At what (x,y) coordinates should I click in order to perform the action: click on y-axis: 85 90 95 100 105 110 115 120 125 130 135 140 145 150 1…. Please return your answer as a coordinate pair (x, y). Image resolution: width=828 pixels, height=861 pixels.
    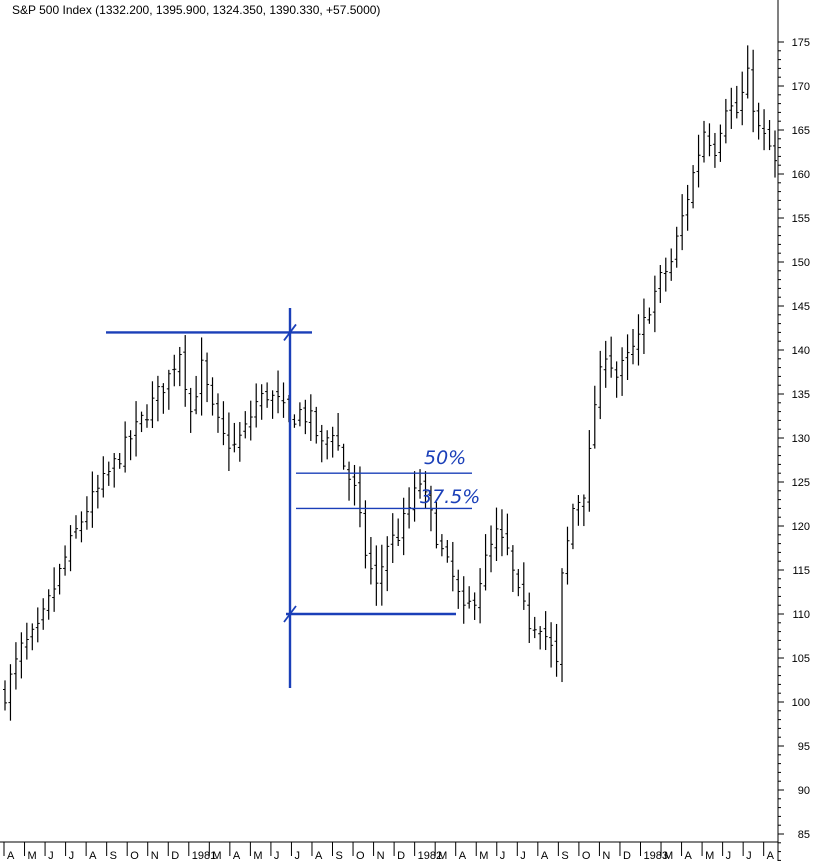
    Looking at the image, I should click on (793, 430).